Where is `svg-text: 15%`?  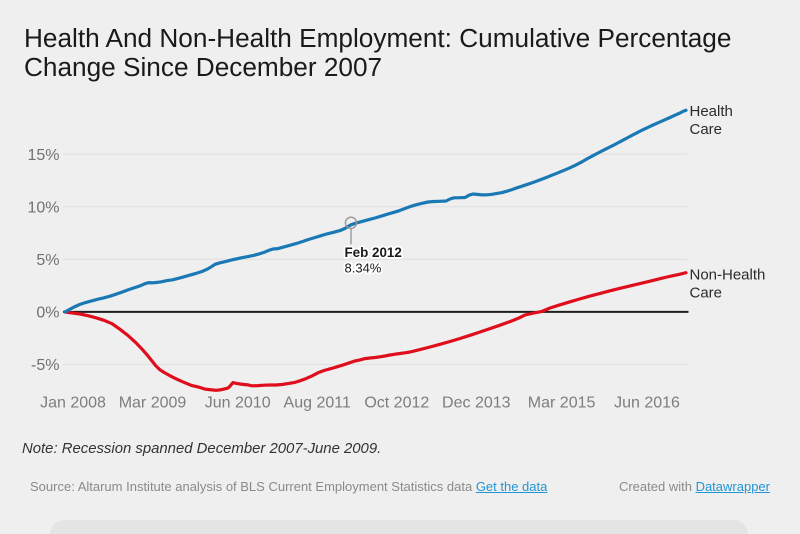
svg-text: 15% is located at coordinates (43, 155).